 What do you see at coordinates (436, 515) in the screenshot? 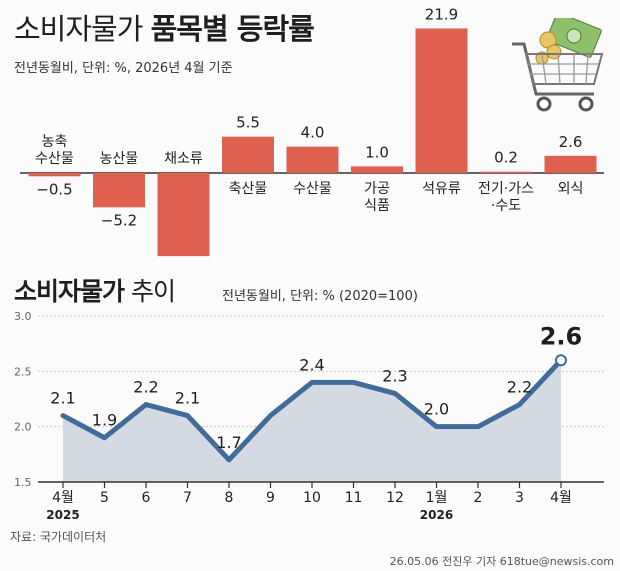
I see `x-year-label: 2026` at bounding box center [436, 515].